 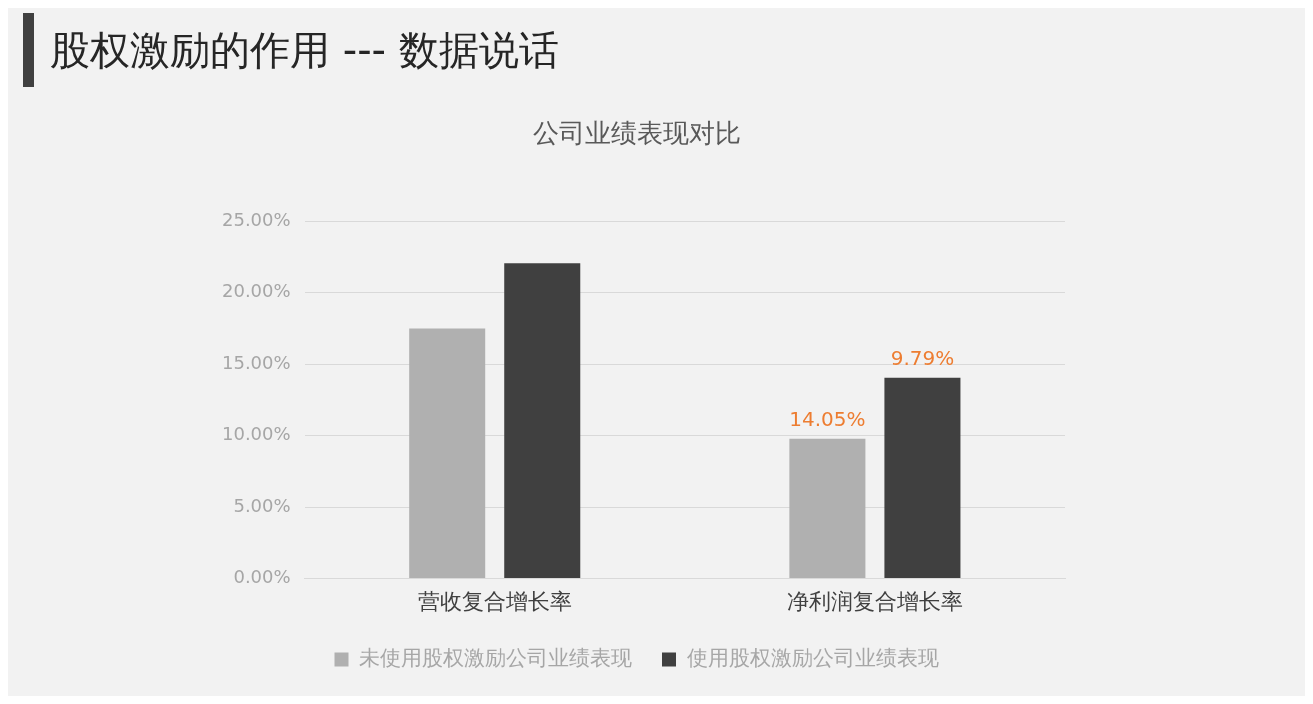 What do you see at coordinates (874, 601) in the screenshot?
I see `x-tick-label: 净利润复合增长率` at bounding box center [874, 601].